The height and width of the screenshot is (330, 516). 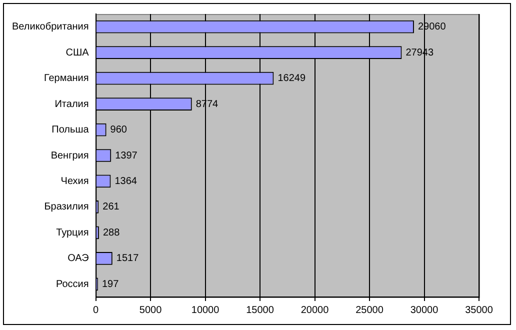 I want to click on x-tick-label: 30000, so click(x=424, y=310).